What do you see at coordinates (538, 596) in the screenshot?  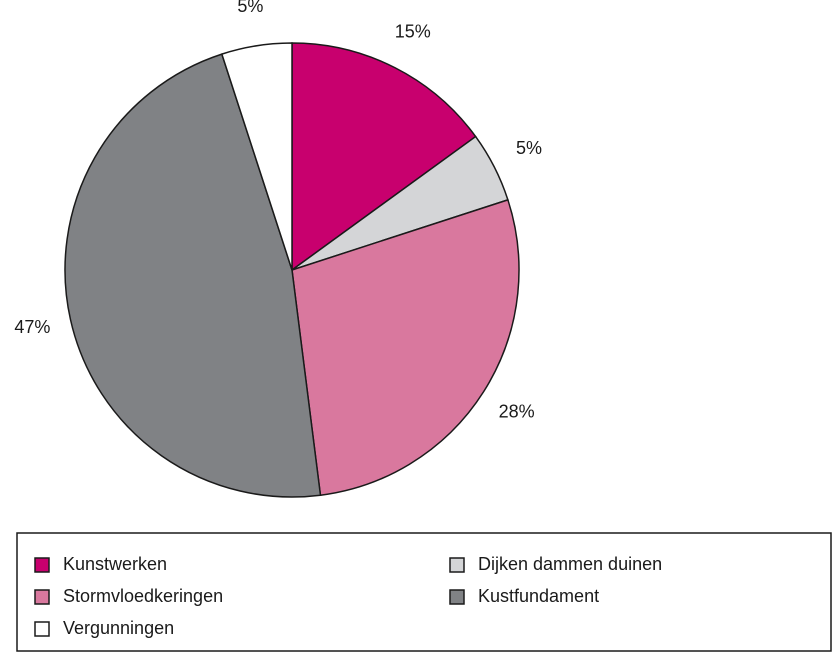 I see `legend-label: Kustfundament` at bounding box center [538, 596].